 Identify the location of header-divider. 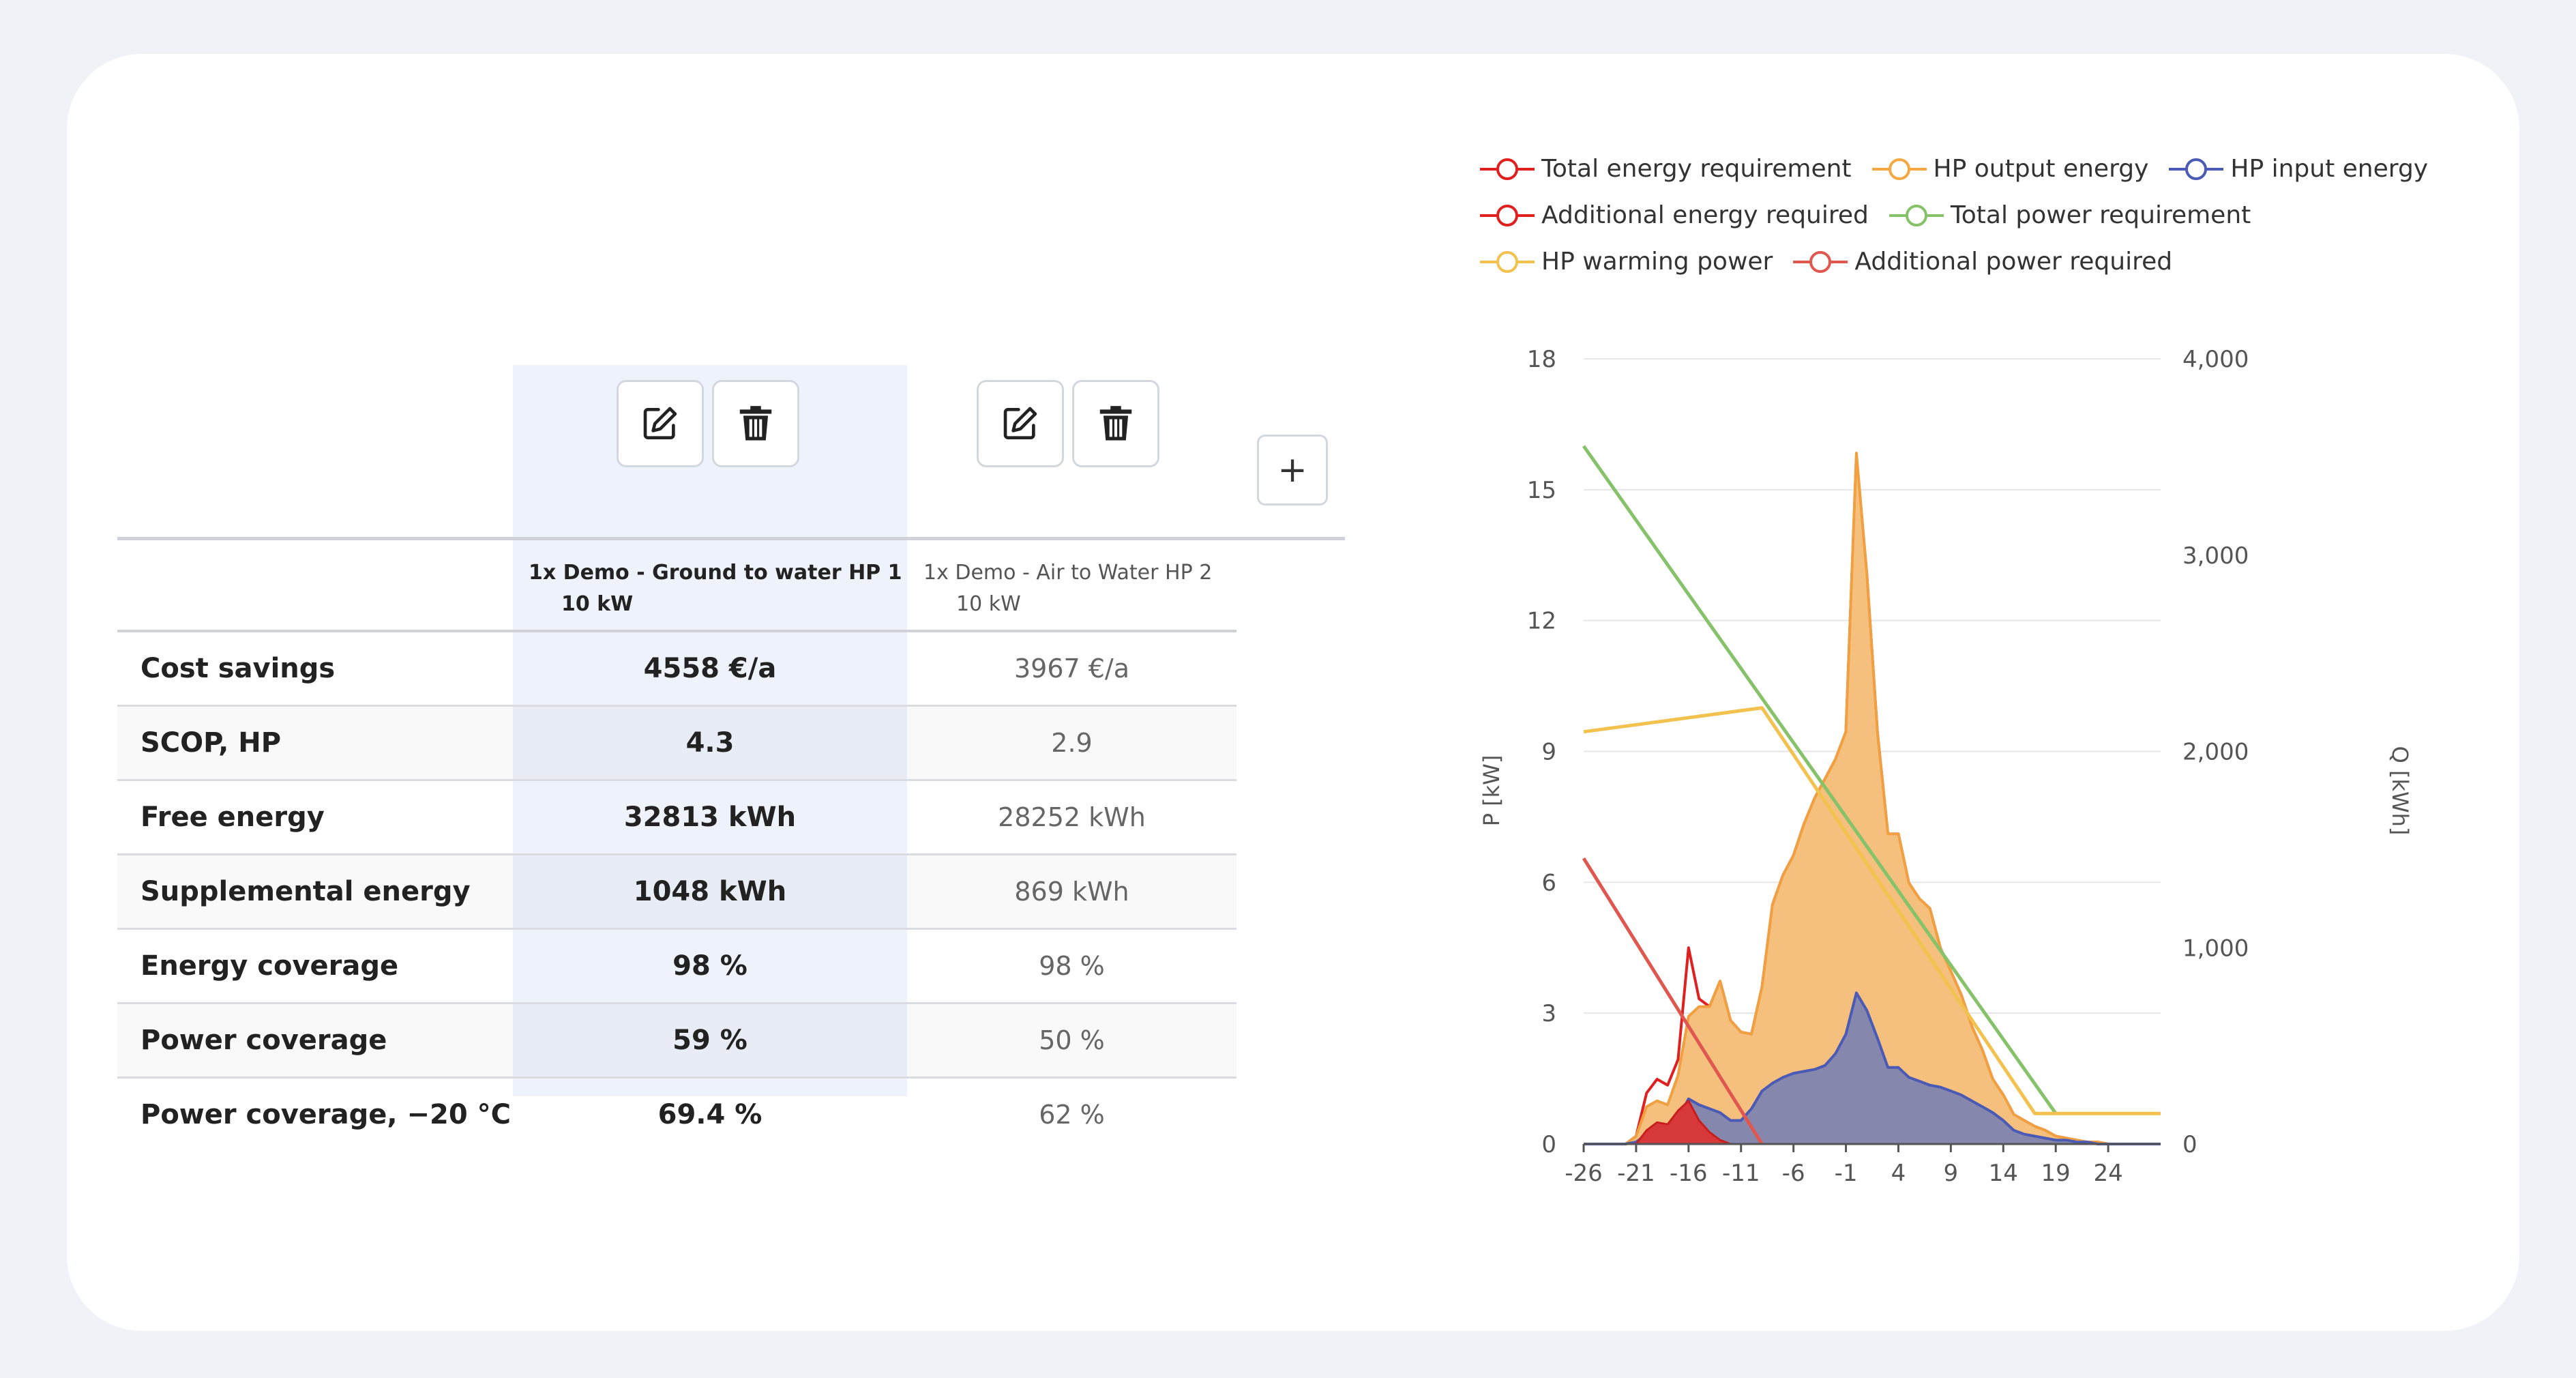
(731, 538).